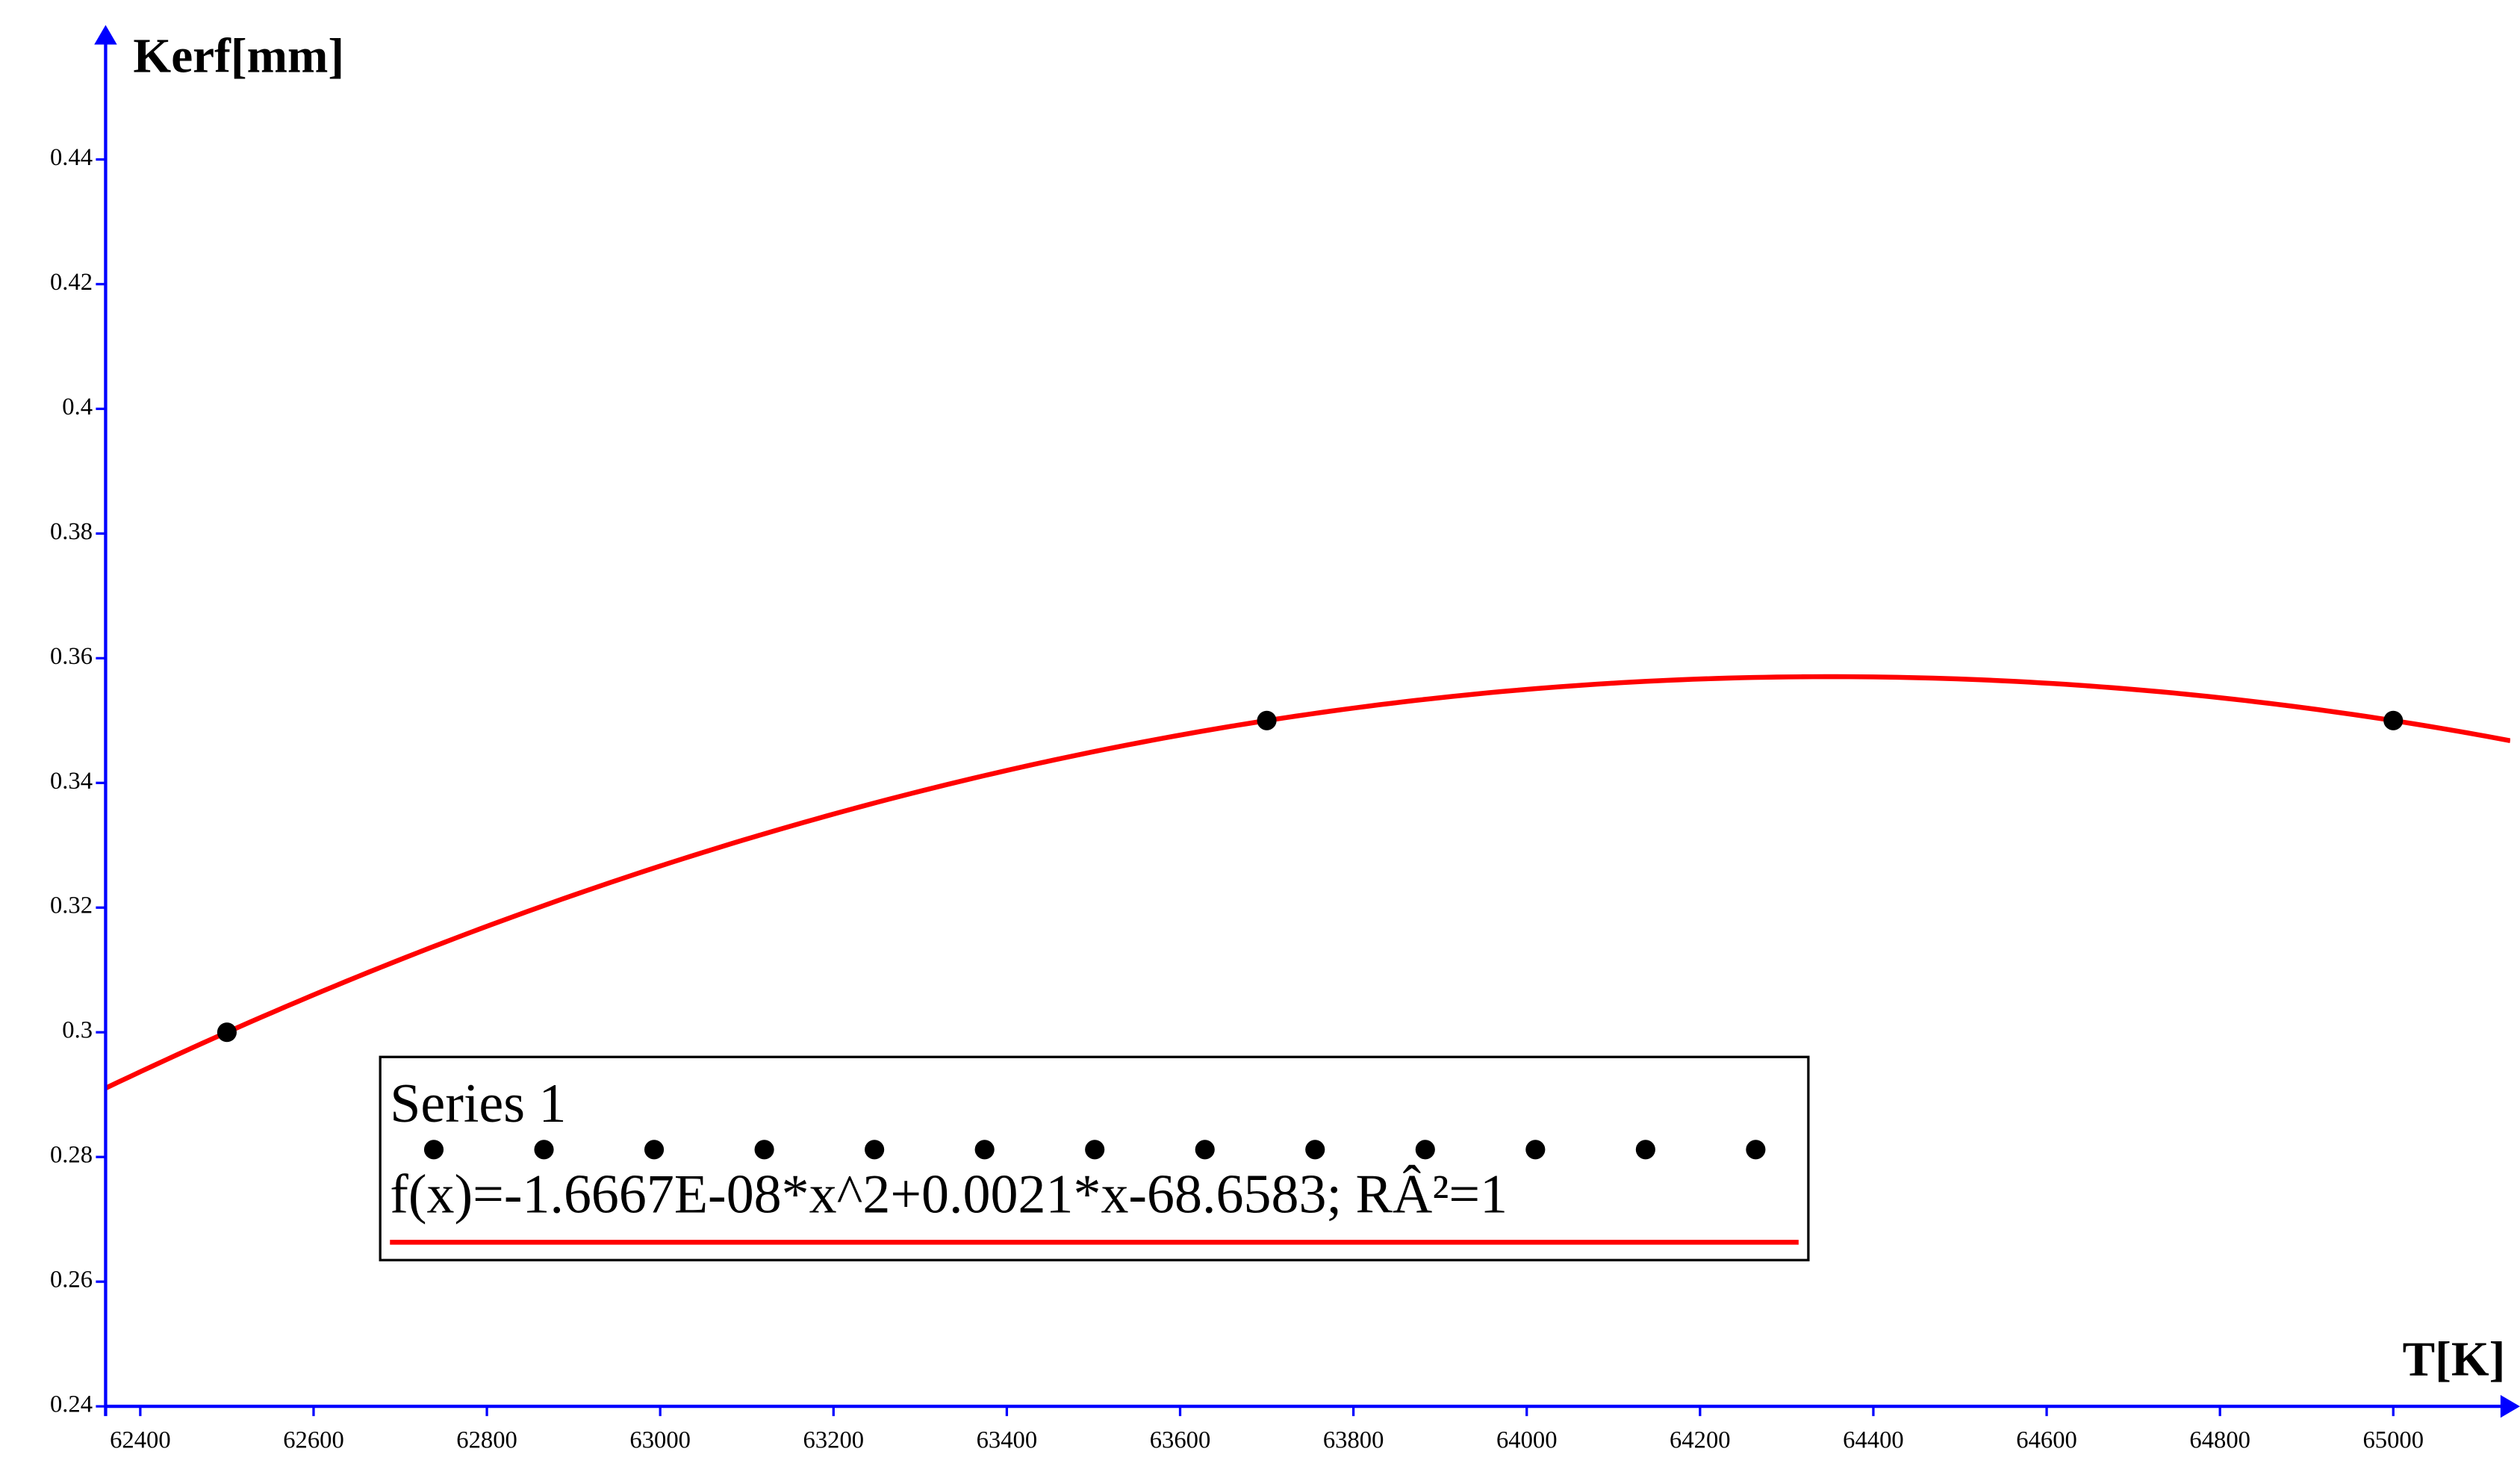 The height and width of the screenshot is (1472, 2520). Describe the element at coordinates (71, 1155) in the screenshot. I see `y-tick-label: 0.28` at that location.